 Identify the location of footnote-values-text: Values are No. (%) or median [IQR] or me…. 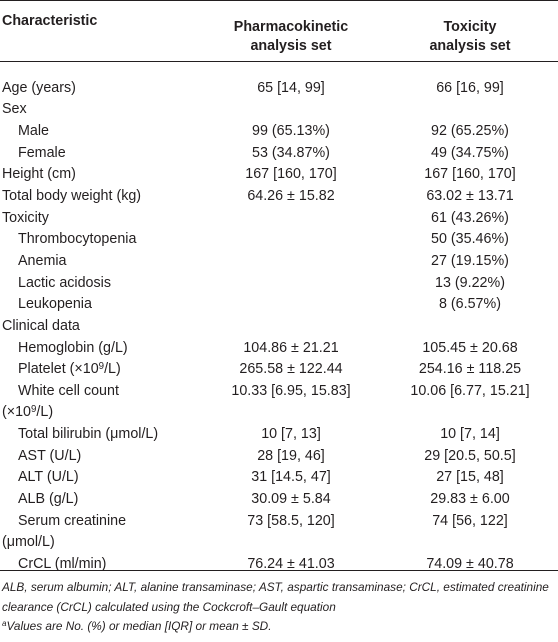
(139, 626).